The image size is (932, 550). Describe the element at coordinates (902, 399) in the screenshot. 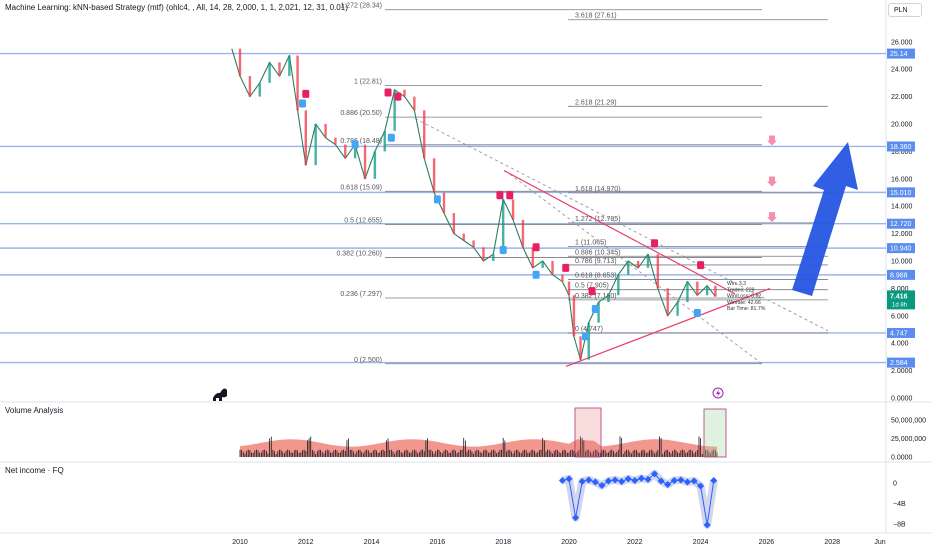

I see `price-axis-tick-label: 0.0000` at that location.